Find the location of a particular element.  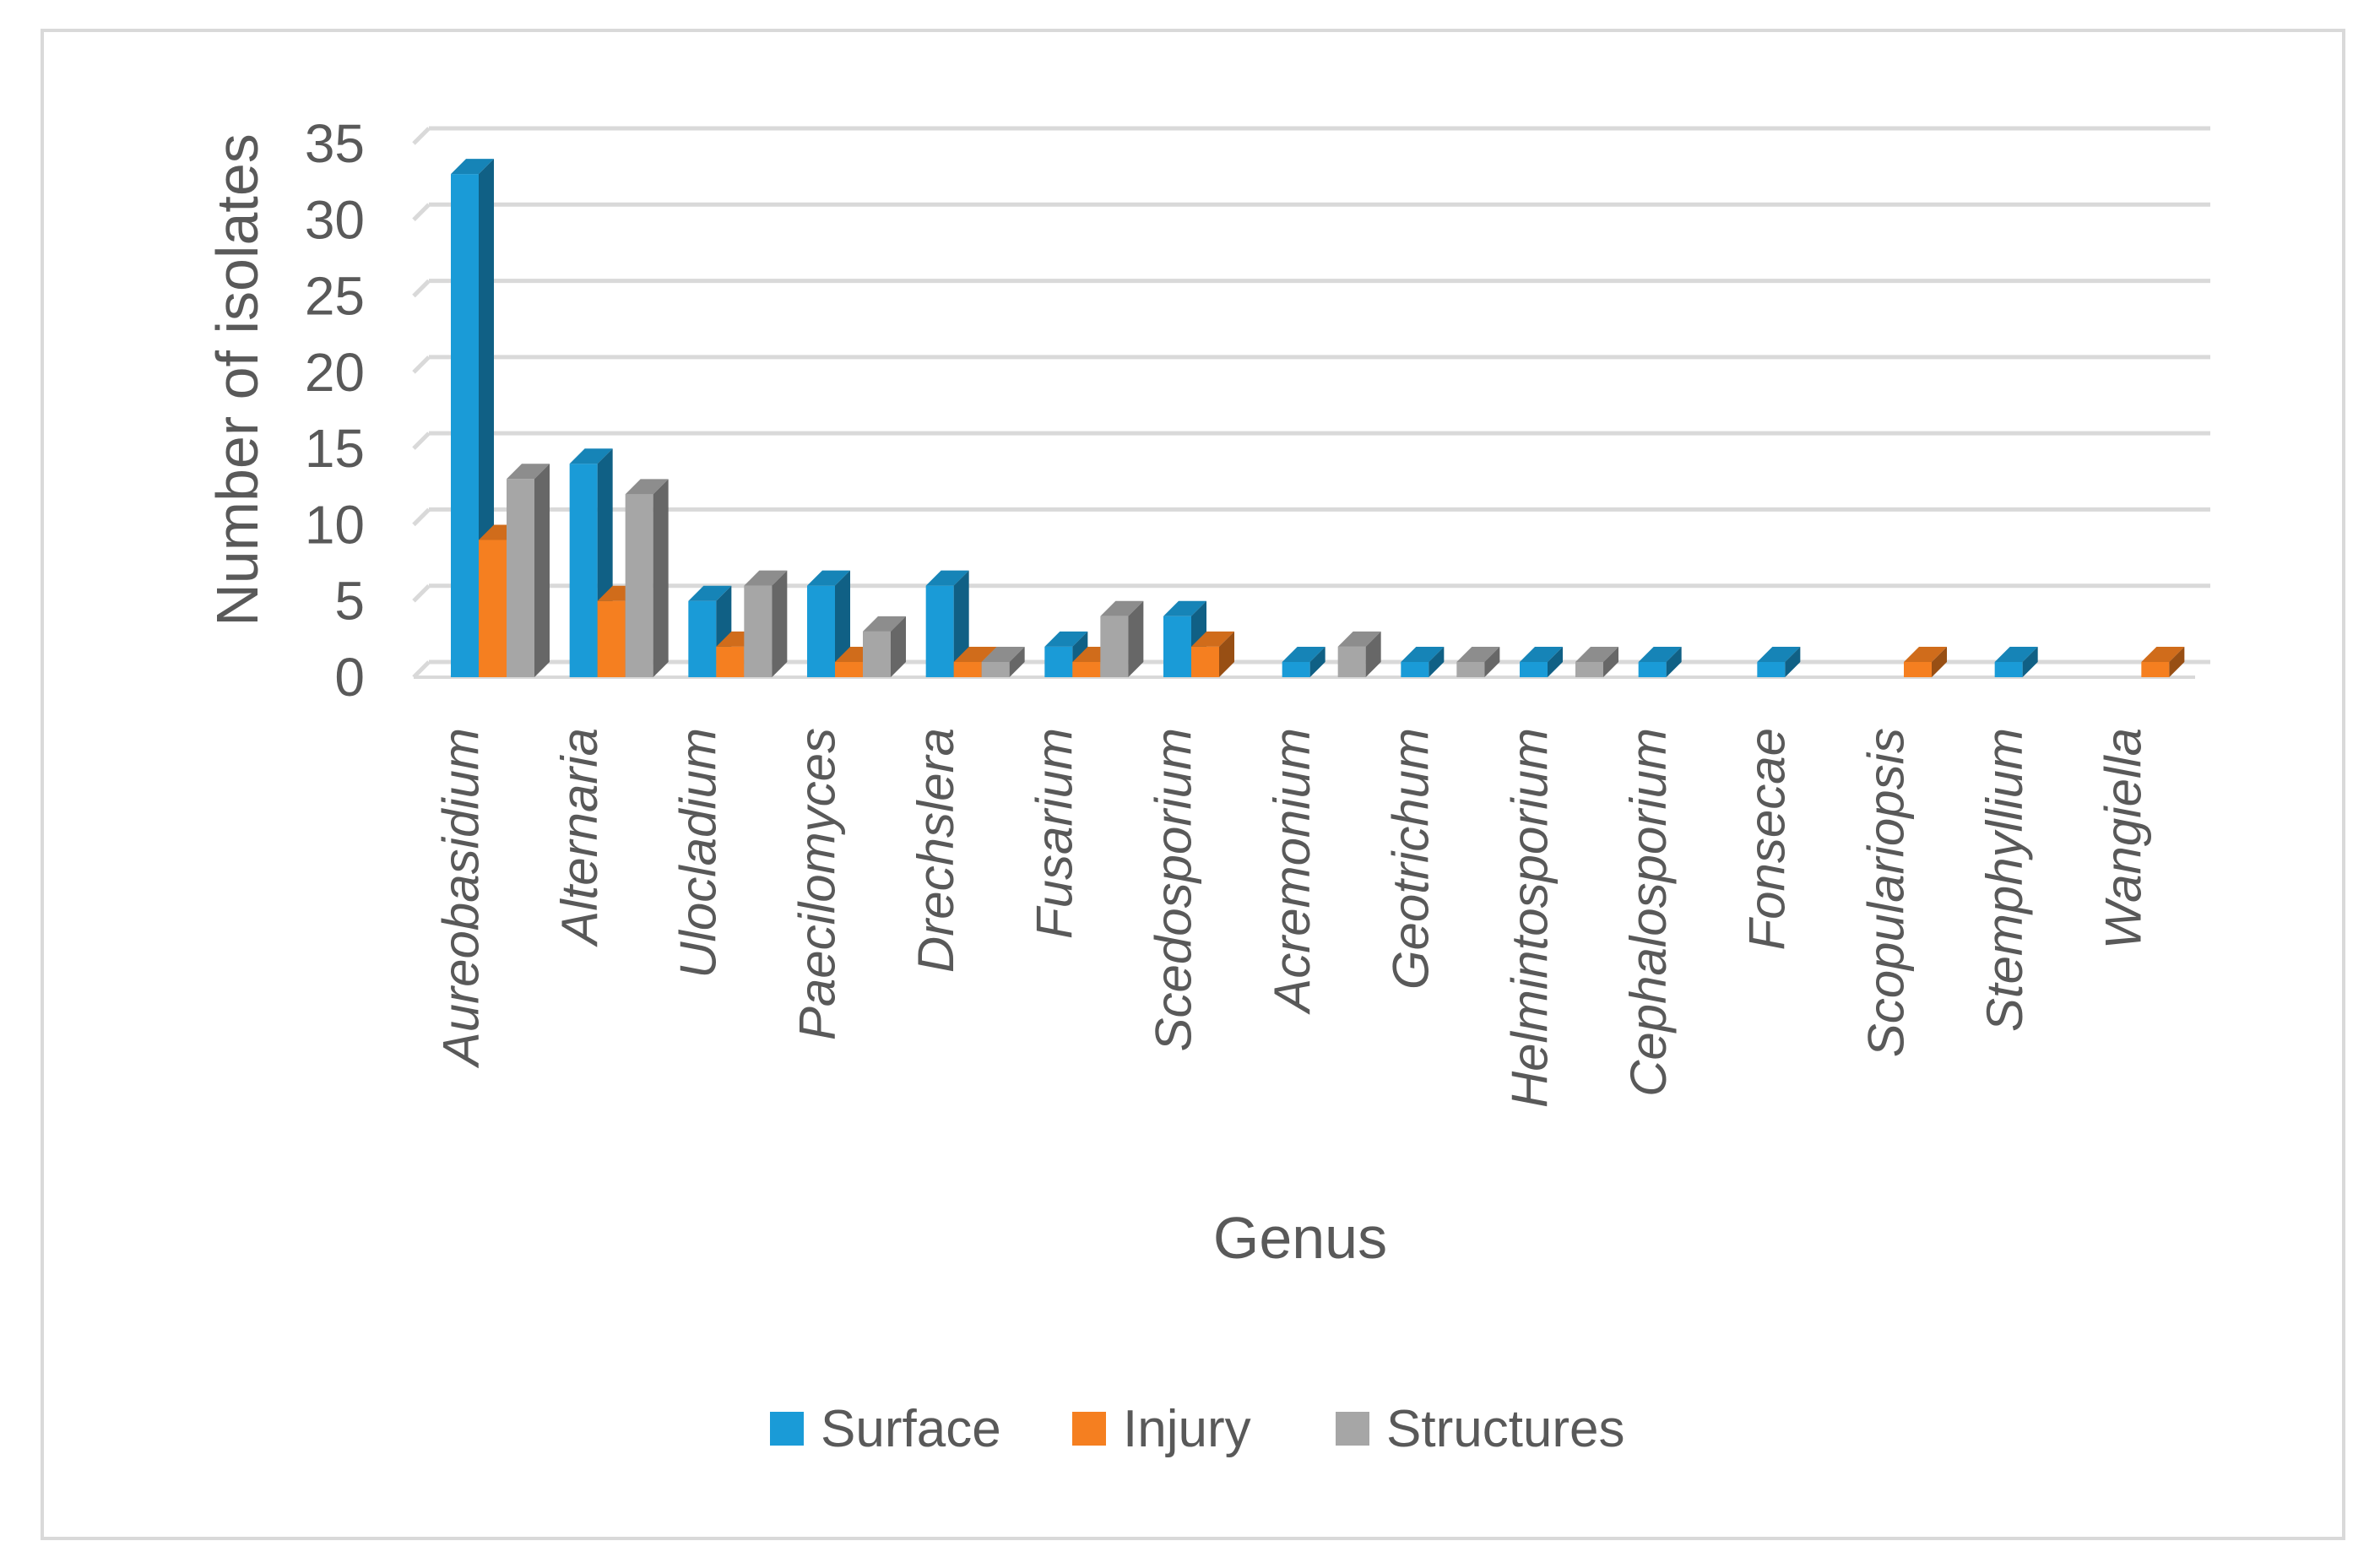

bar-surface-geotrichum is located at coordinates (1423, 661).